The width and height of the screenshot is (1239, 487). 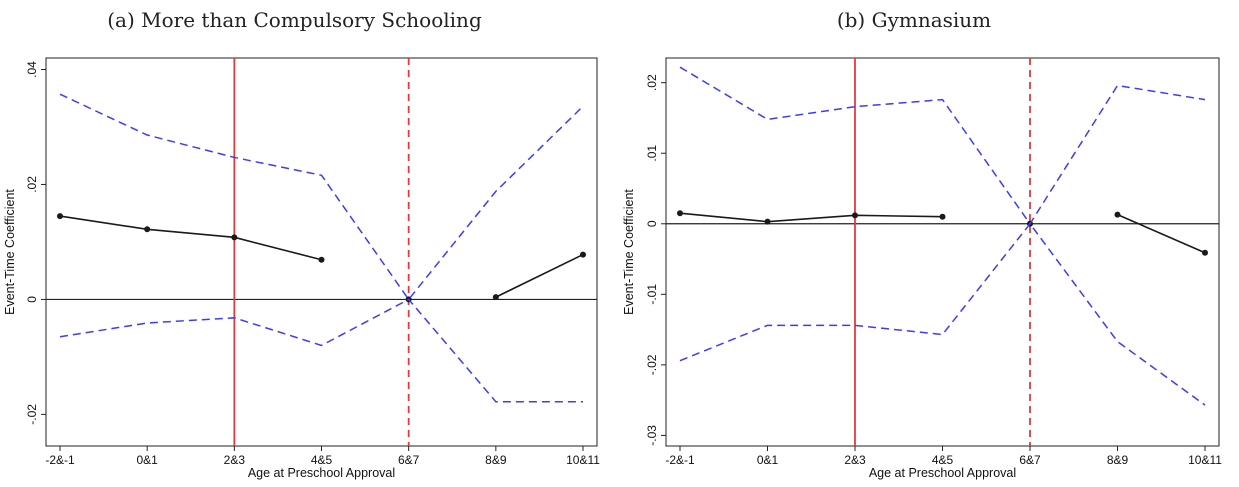 What do you see at coordinates (652, 294) in the screenshot?
I see `y-tick-label: -.01` at bounding box center [652, 294].